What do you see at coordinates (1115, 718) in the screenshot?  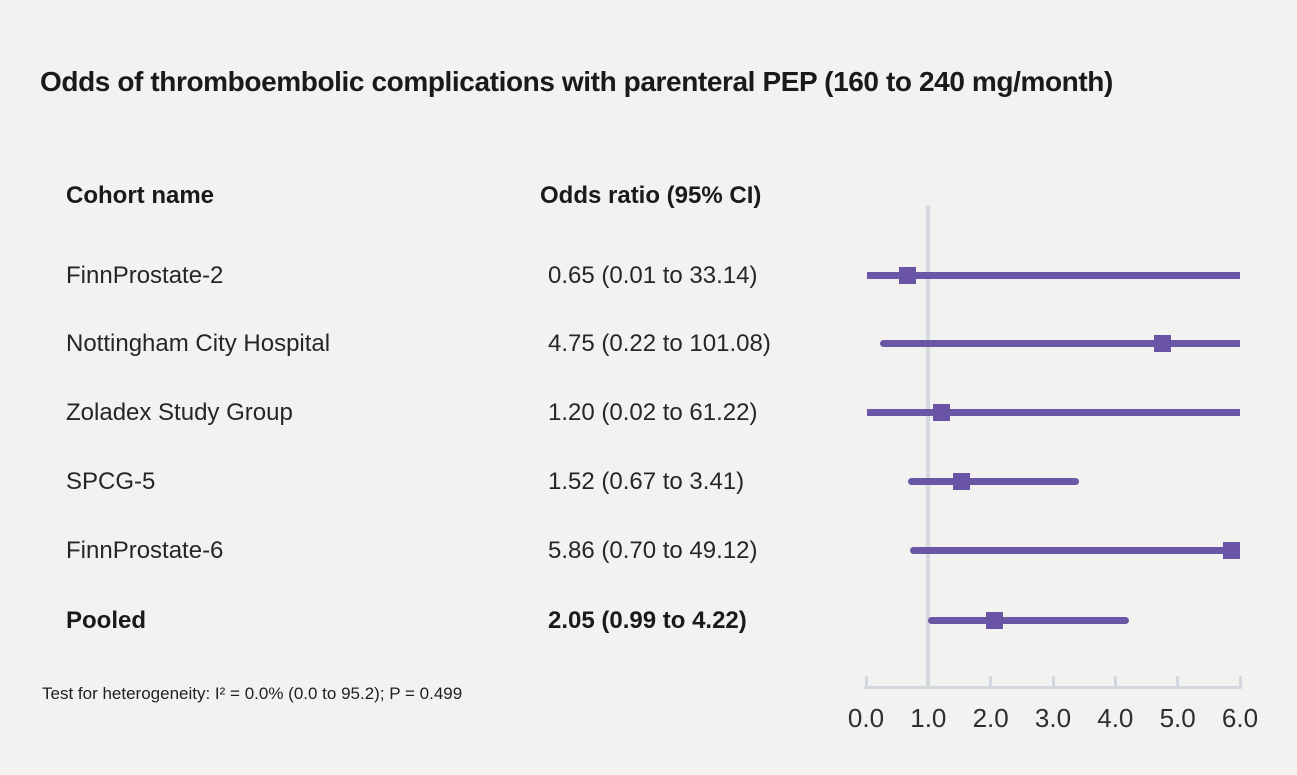 I see `x-axis-tick-label: 4.0` at bounding box center [1115, 718].